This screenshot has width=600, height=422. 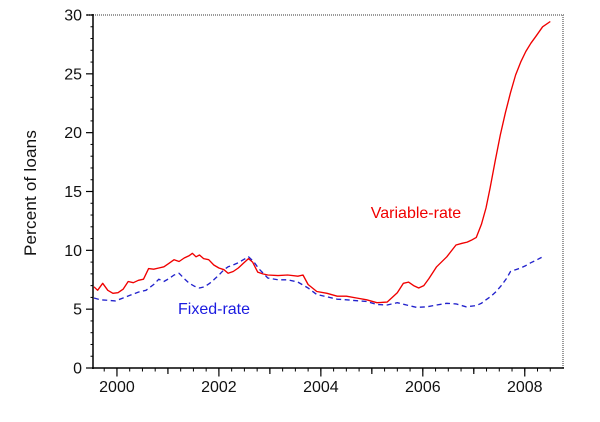 What do you see at coordinates (30, 193) in the screenshot?
I see `y-axis-title: Percent of loans` at bounding box center [30, 193].